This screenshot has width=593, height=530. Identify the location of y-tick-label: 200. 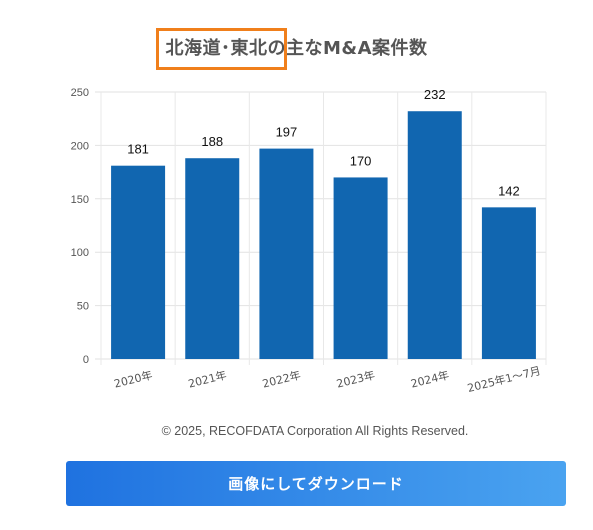
(80, 146).